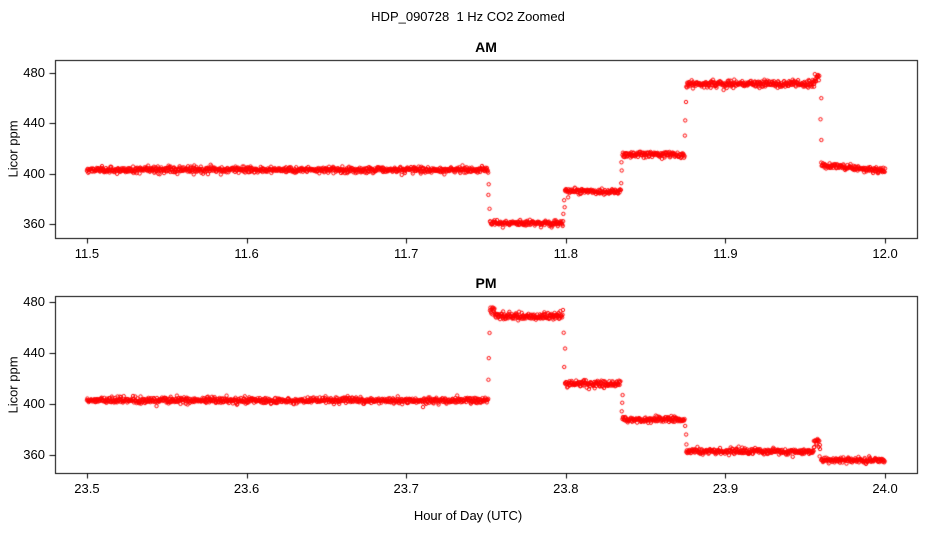  What do you see at coordinates (725, 253) in the screenshot?
I see `am-x-tick-label: 11.9` at bounding box center [725, 253].